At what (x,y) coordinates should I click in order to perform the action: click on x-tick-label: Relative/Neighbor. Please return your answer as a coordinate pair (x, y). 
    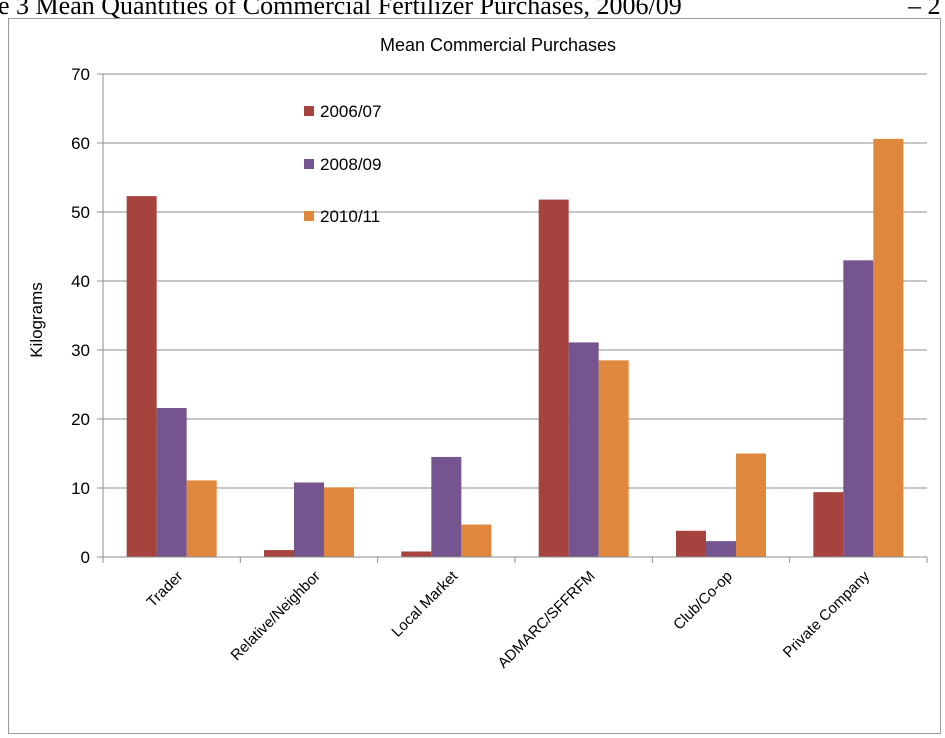
    Looking at the image, I should click on (275, 616).